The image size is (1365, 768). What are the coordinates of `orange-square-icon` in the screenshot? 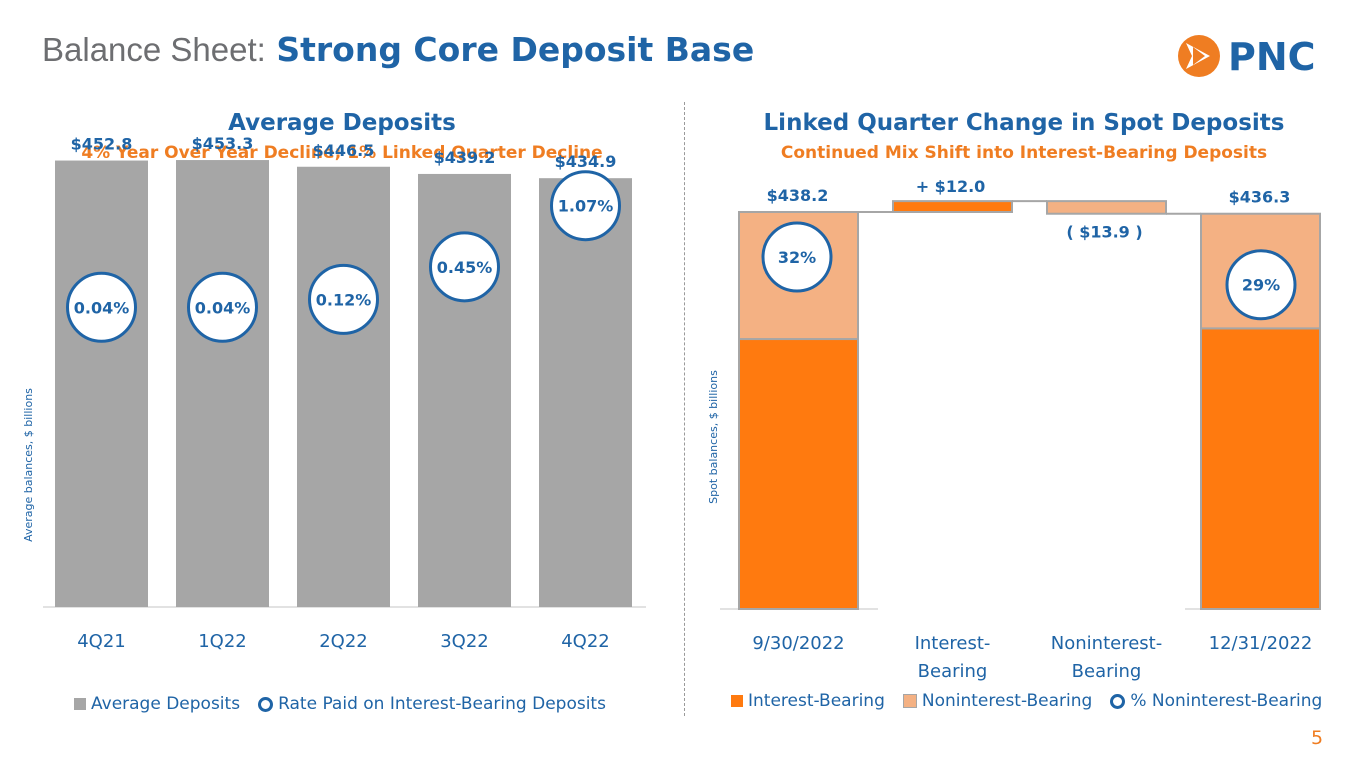 It's located at (737, 701).